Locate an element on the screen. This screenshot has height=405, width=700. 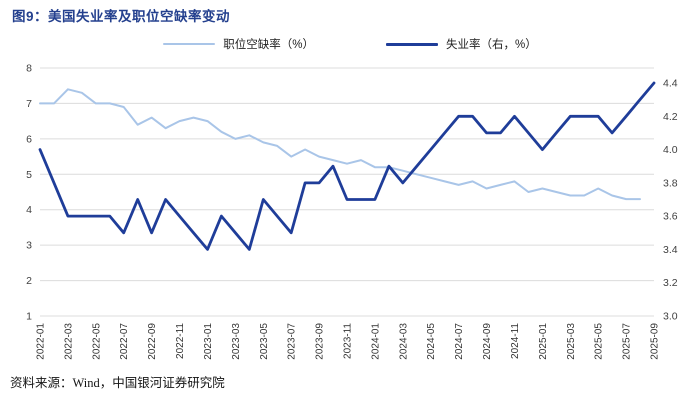
x-axis-tick: 2024-11 is located at coordinates (515, 341).